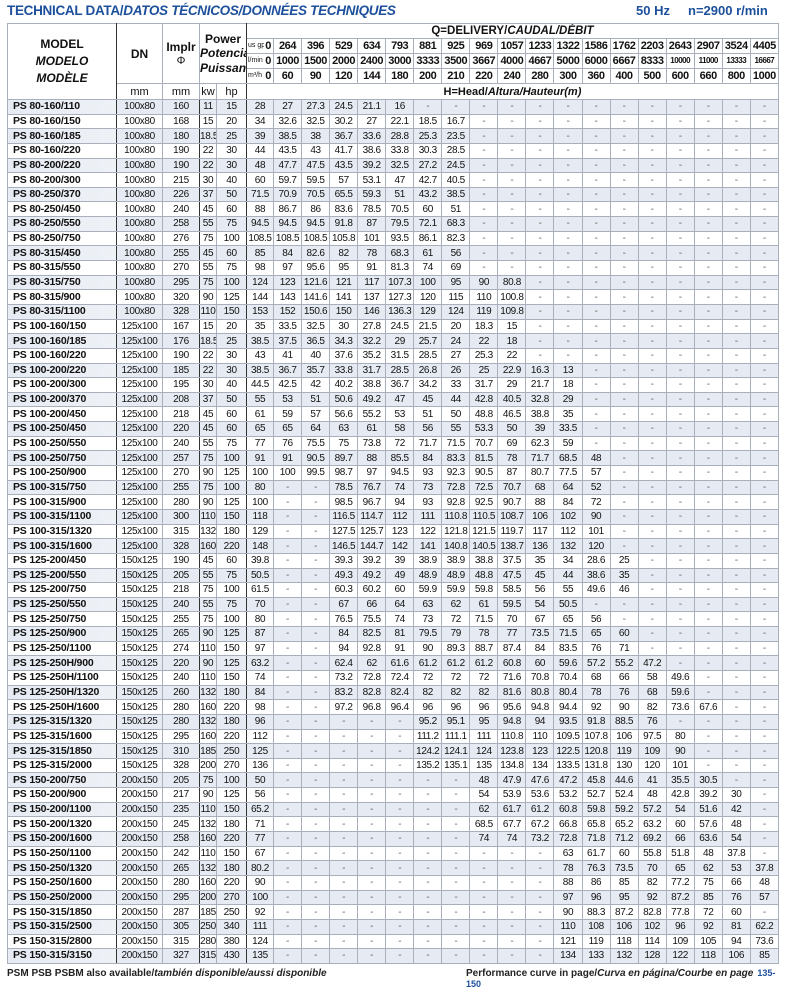 The width and height of the screenshot is (786, 990). What do you see at coordinates (260, 531) in the screenshot?
I see `head-value-cell: 129` at bounding box center [260, 531].